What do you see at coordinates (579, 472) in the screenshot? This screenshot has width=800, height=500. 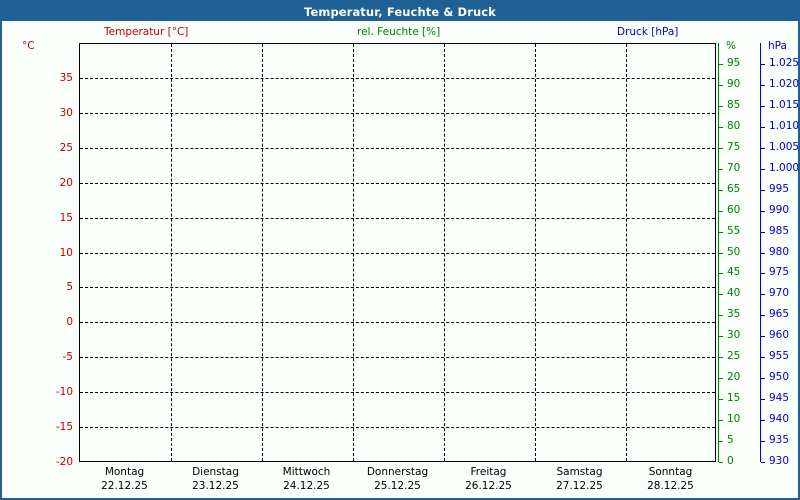 I see `day-name: Samstag` at bounding box center [579, 472].